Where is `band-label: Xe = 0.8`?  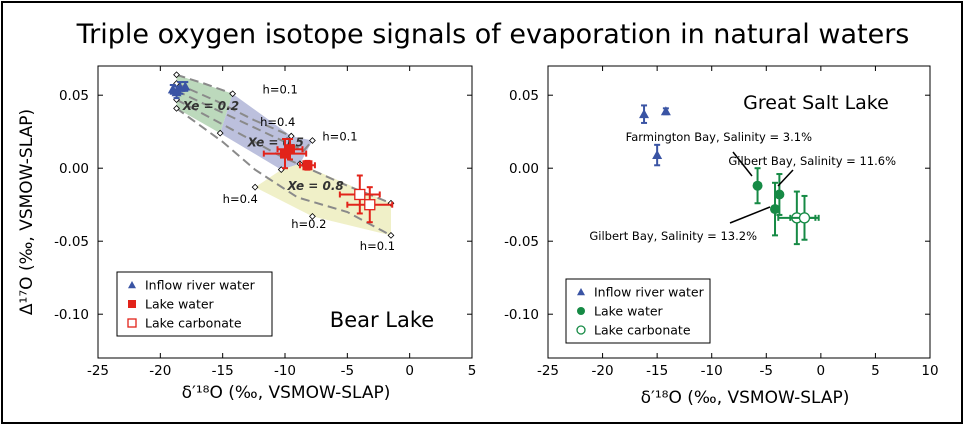
band-label: Xe = 0.8 is located at coordinates (314, 186).